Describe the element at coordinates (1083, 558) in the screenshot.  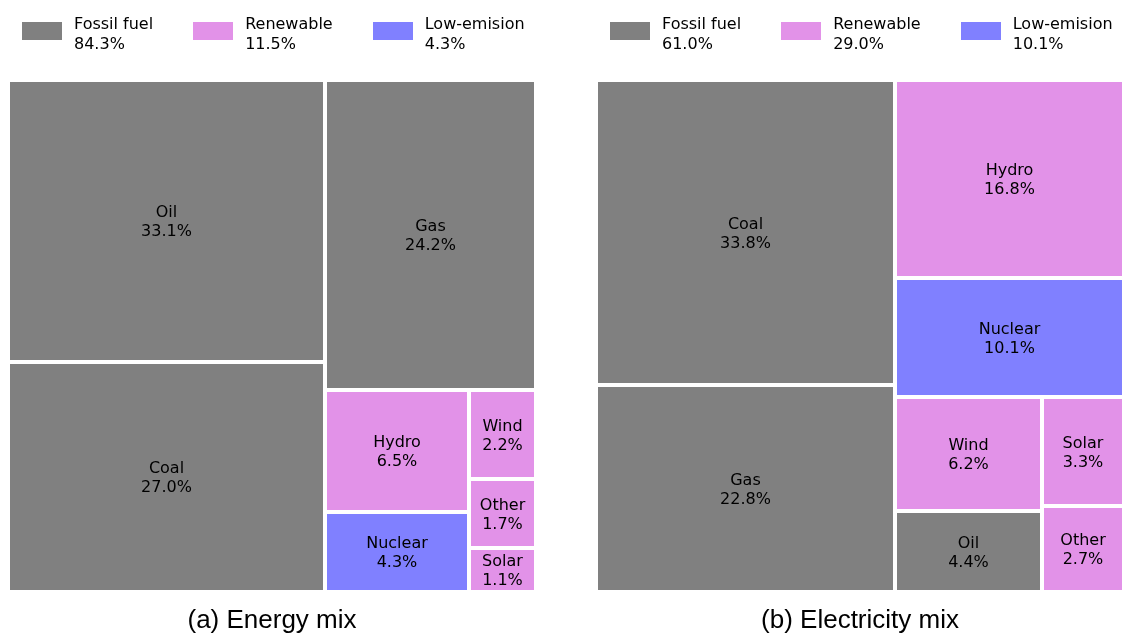
I see `data-label: 2.7%` at that location.